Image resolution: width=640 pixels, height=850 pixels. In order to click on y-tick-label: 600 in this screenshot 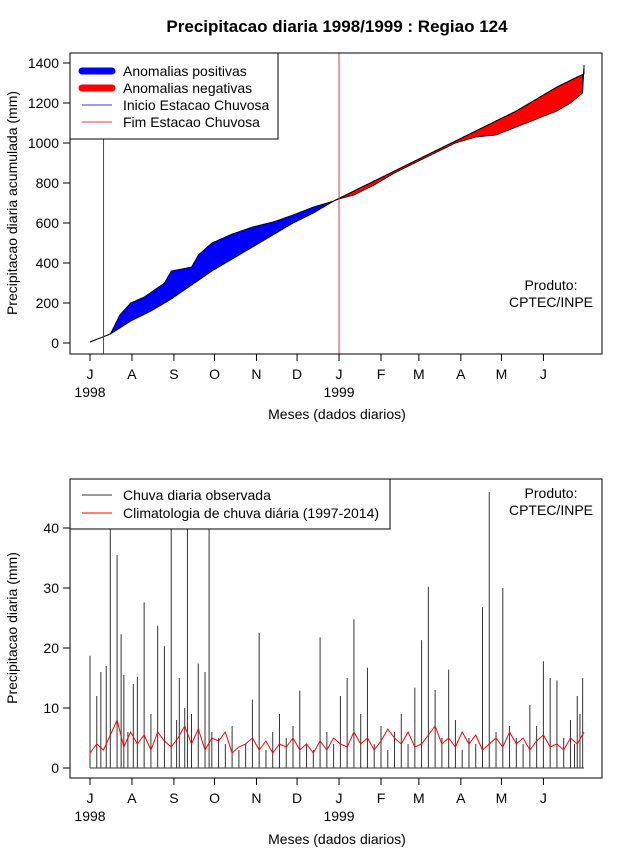, I will do `click(48, 223)`.